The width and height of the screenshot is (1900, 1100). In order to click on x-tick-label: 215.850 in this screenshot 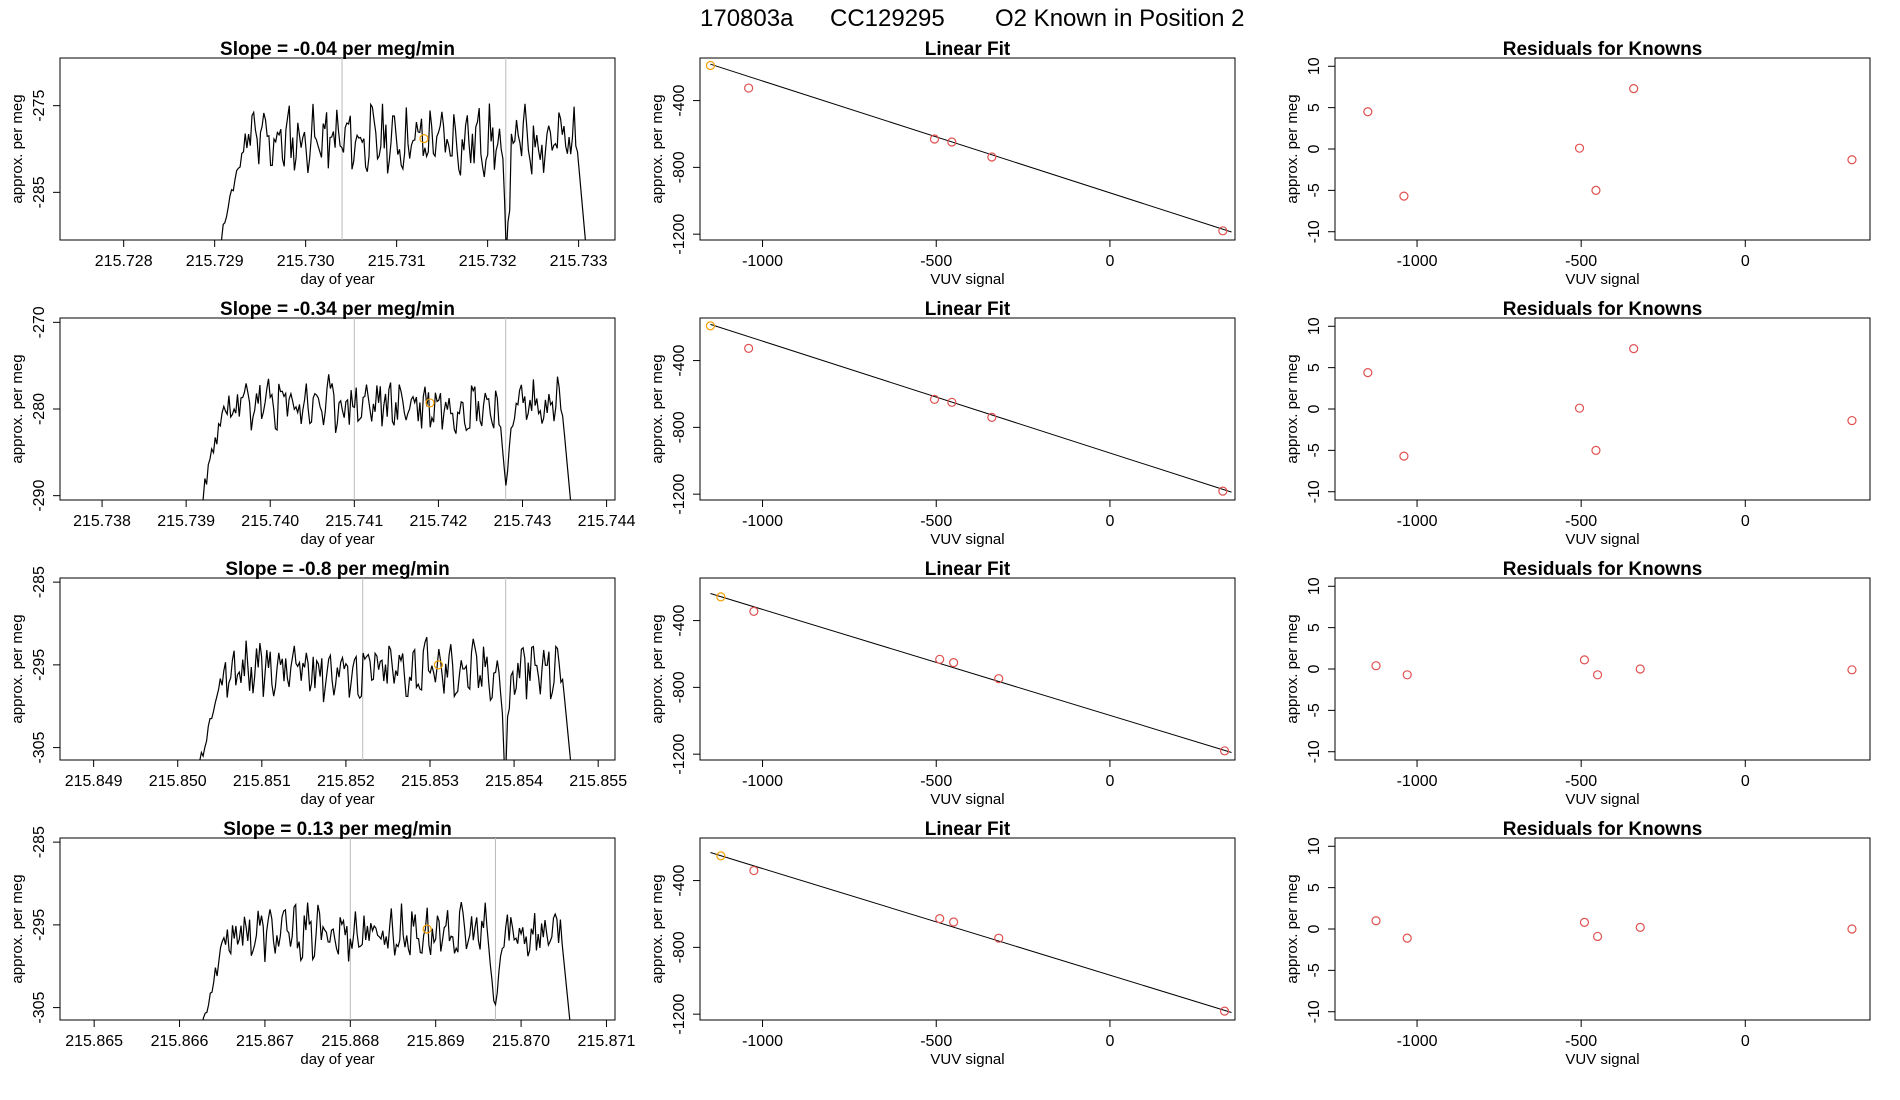, I will do `click(178, 781)`.